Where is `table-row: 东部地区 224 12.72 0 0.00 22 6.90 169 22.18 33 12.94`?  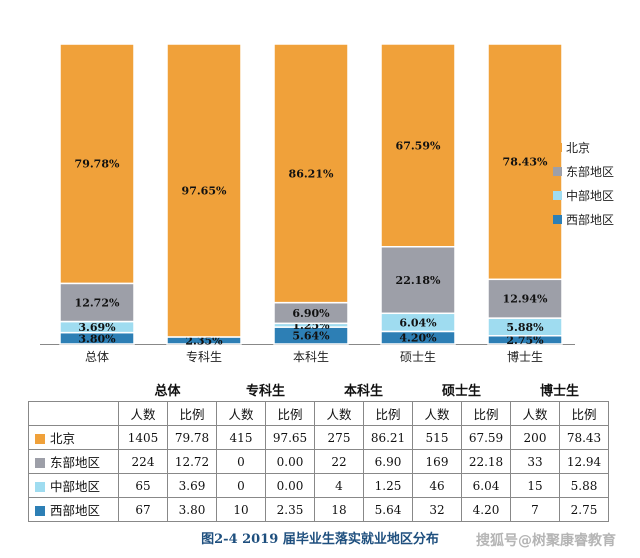 table-row: 东部地区 224 12.72 0 0.00 22 6.90 169 22.18 33 12.94 is located at coordinates (318, 461).